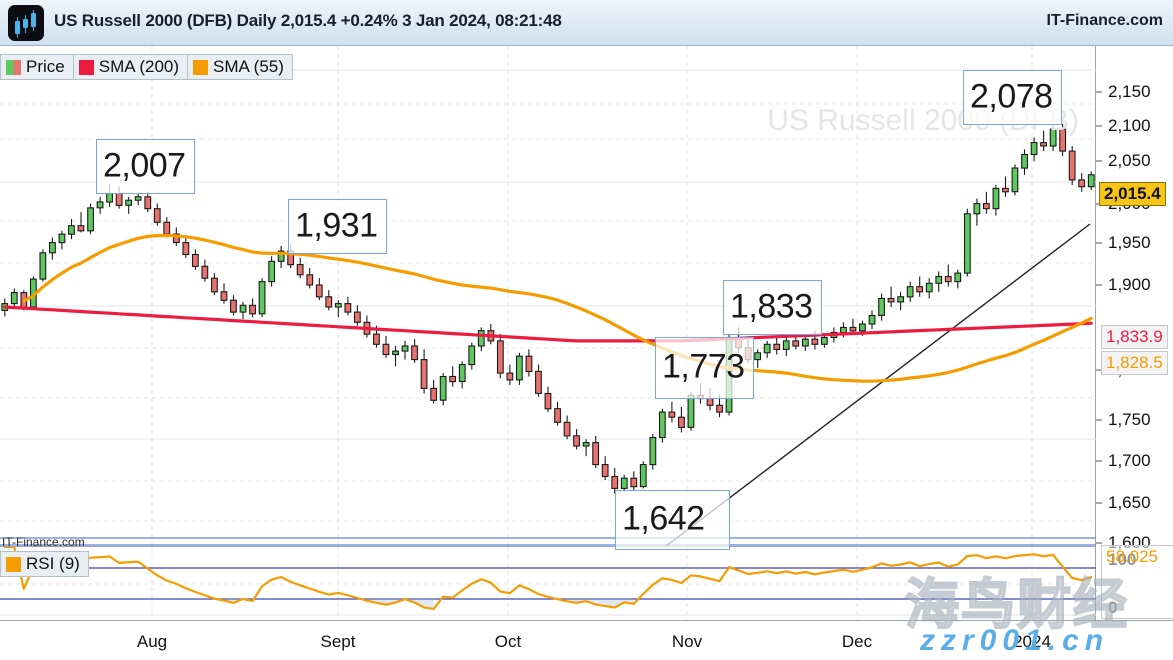 Image resolution: width=1173 pixels, height=660 pixels. Describe the element at coordinates (1129, 242) in the screenshot. I see `price-tick: 1,950` at that location.